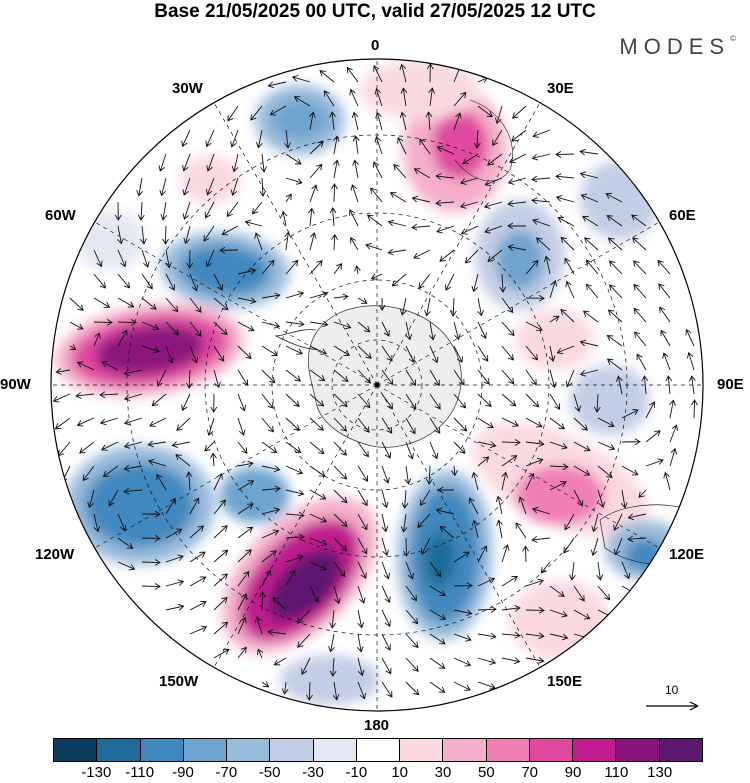  What do you see at coordinates (677, 46) in the screenshot?
I see `brand-logo: MODES©` at bounding box center [677, 46].